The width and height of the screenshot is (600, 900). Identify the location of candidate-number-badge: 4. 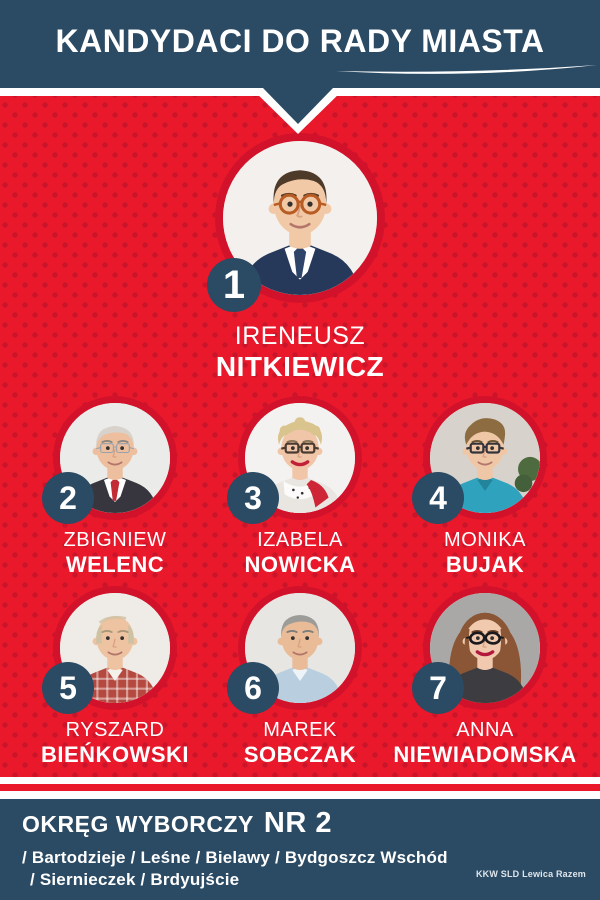
(438, 498).